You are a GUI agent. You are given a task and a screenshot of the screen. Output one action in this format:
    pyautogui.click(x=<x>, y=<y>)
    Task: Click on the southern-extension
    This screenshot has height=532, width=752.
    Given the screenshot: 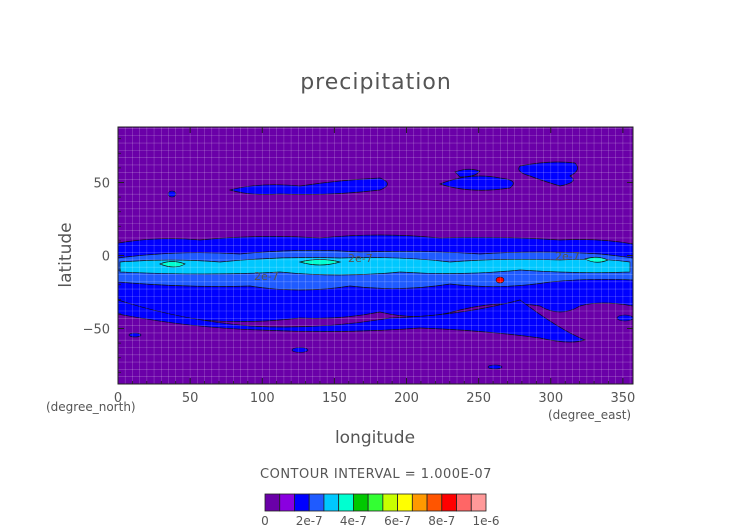 What is the action you would take?
    pyautogui.click(x=352, y=321)
    